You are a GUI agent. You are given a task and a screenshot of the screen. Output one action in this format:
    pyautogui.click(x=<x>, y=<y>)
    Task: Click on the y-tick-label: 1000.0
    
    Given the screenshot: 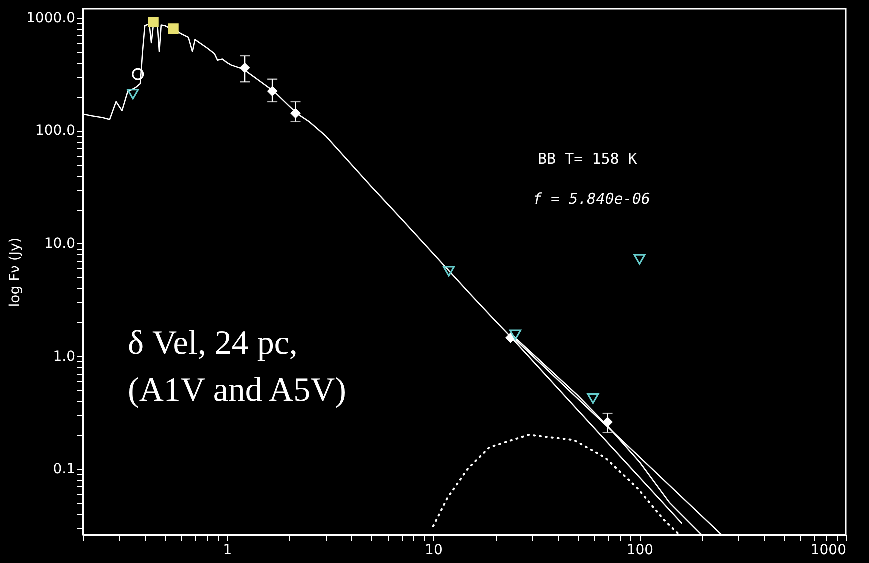 What is the action you would take?
    pyautogui.click(x=51, y=18)
    